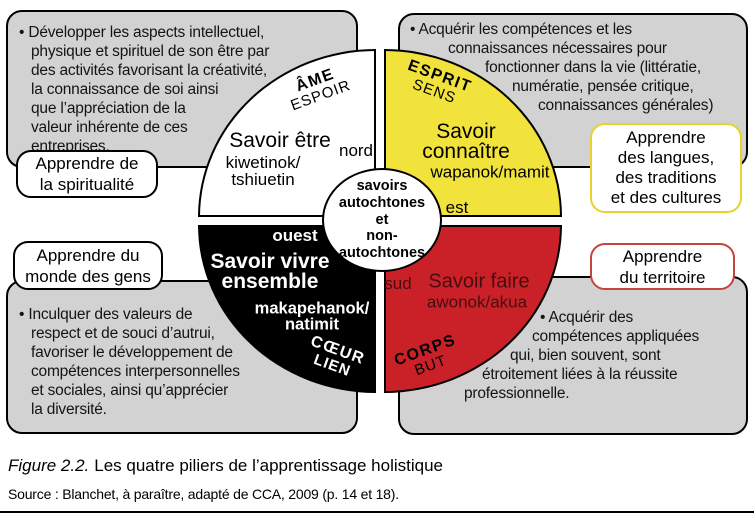 Image resolution: width=754 pixels, height=516 pixels. I want to click on line: Apprendre du, so click(88, 255).